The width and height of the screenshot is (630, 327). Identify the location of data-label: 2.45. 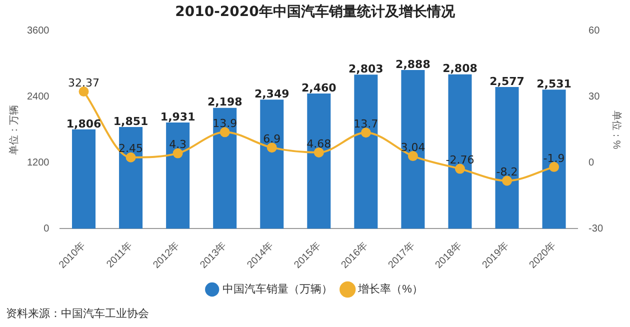
(131, 149).